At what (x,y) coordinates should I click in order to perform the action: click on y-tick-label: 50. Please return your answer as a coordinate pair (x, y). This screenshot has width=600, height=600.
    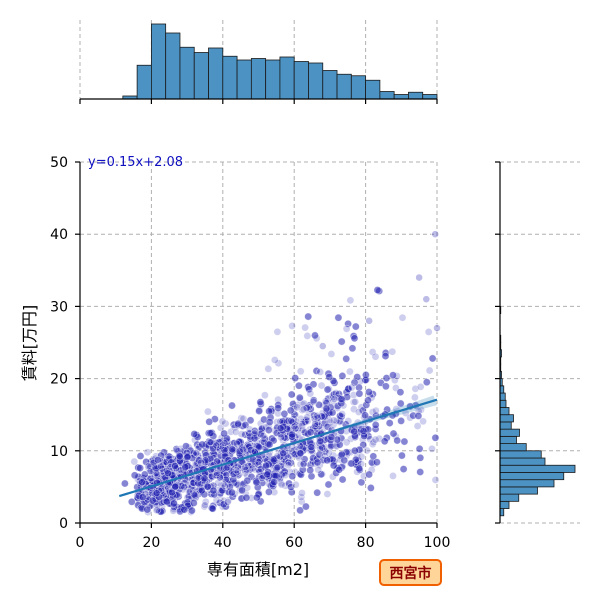
    Looking at the image, I should click on (59, 163).